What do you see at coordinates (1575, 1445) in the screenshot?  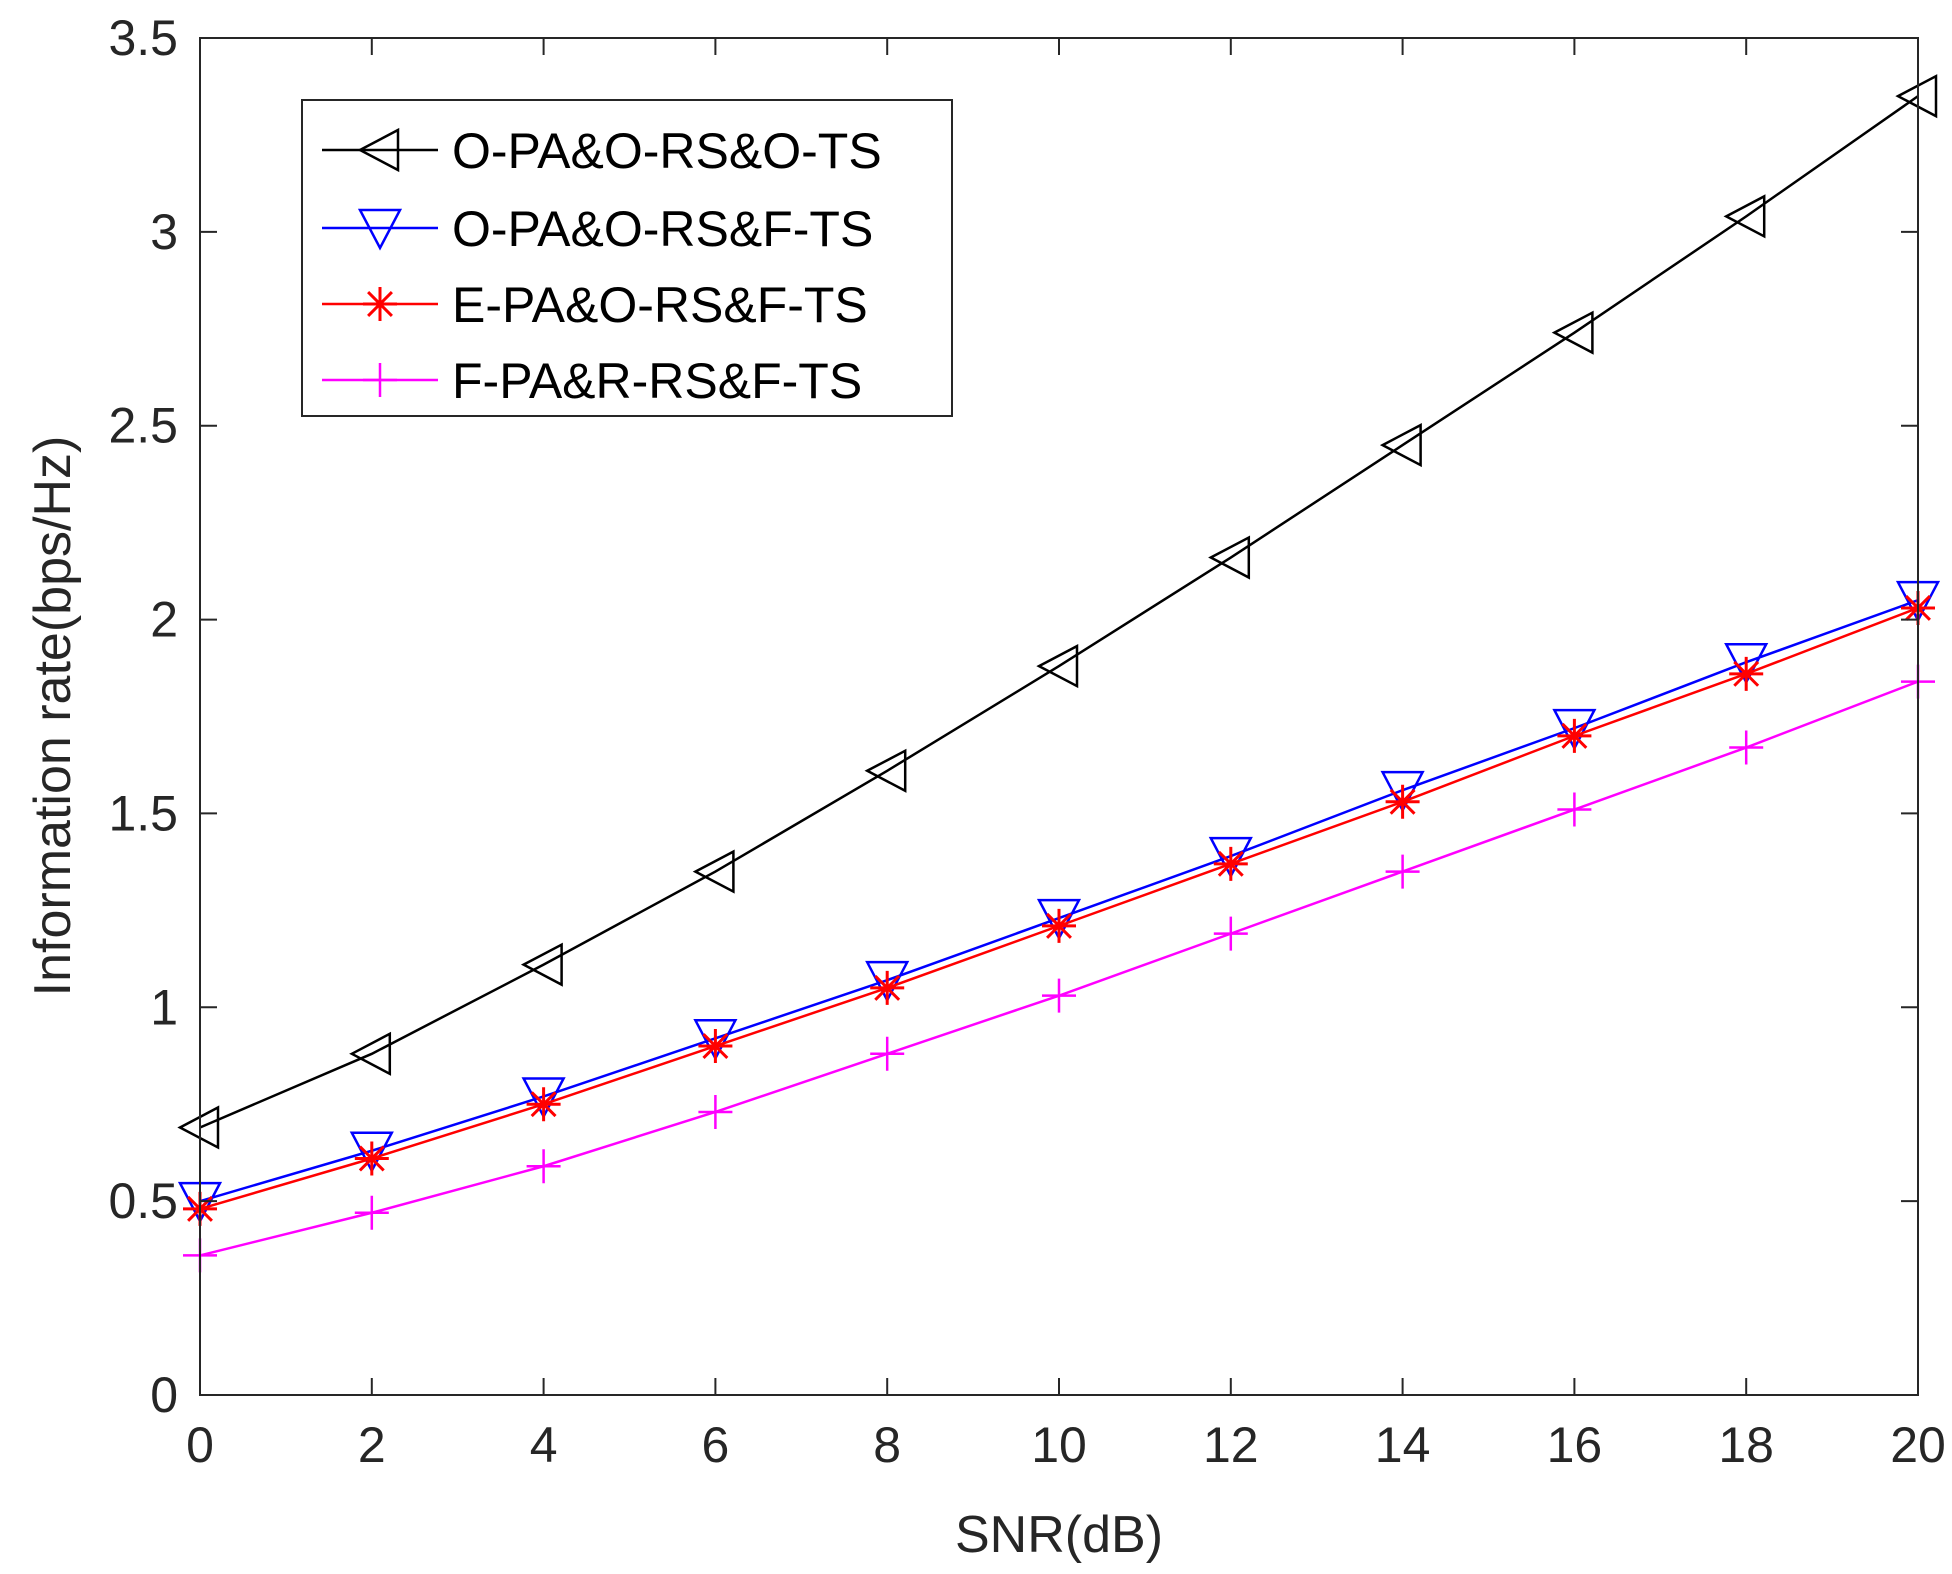 I see `x-tick-label: 16` at bounding box center [1575, 1445].